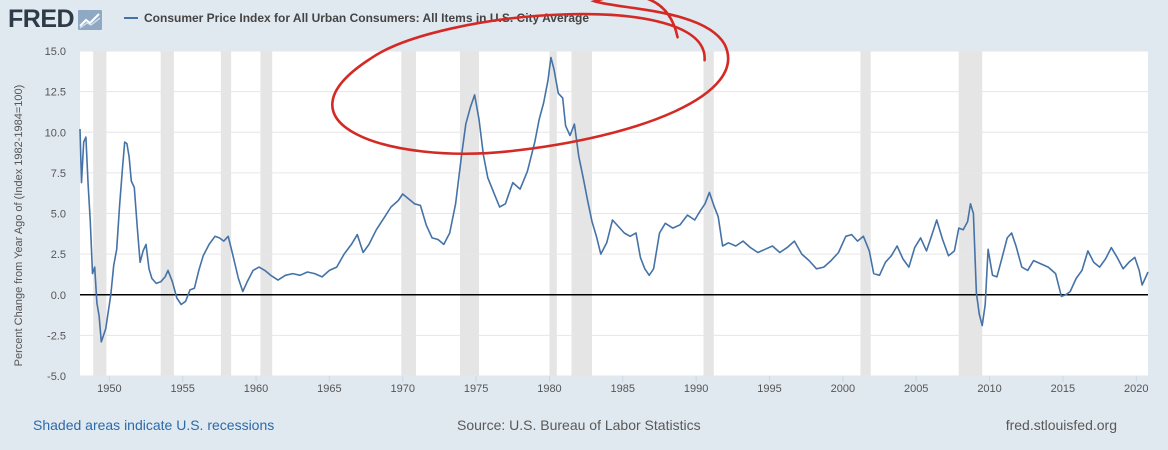 Image resolution: width=1168 pixels, height=450 pixels. I want to click on y-tick-label: 0.0, so click(58, 296).